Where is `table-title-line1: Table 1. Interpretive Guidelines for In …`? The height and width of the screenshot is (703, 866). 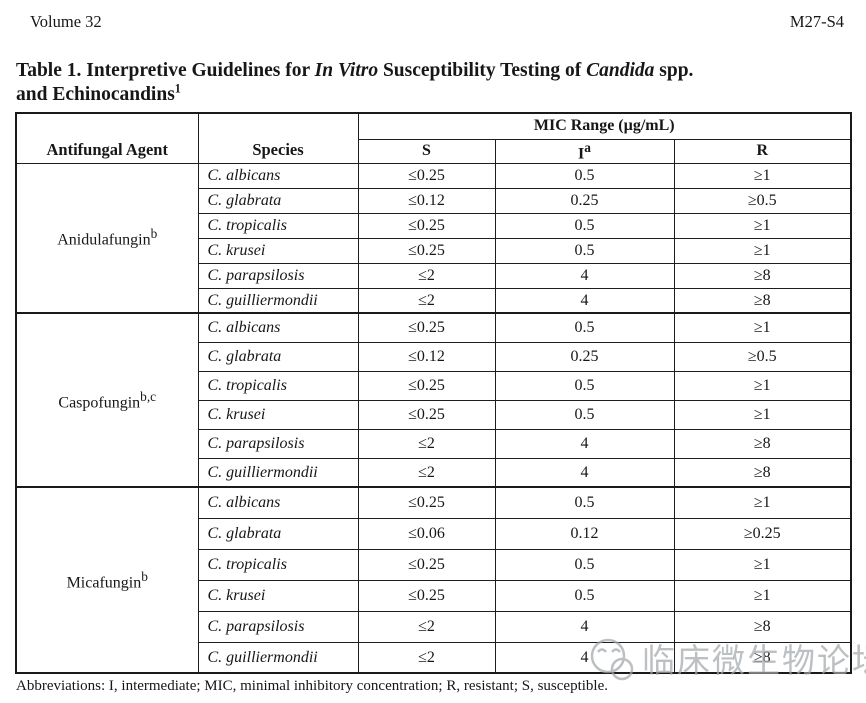
table-title-line1: Table 1. Interpretive Guidelines for In … is located at coordinates (439, 71).